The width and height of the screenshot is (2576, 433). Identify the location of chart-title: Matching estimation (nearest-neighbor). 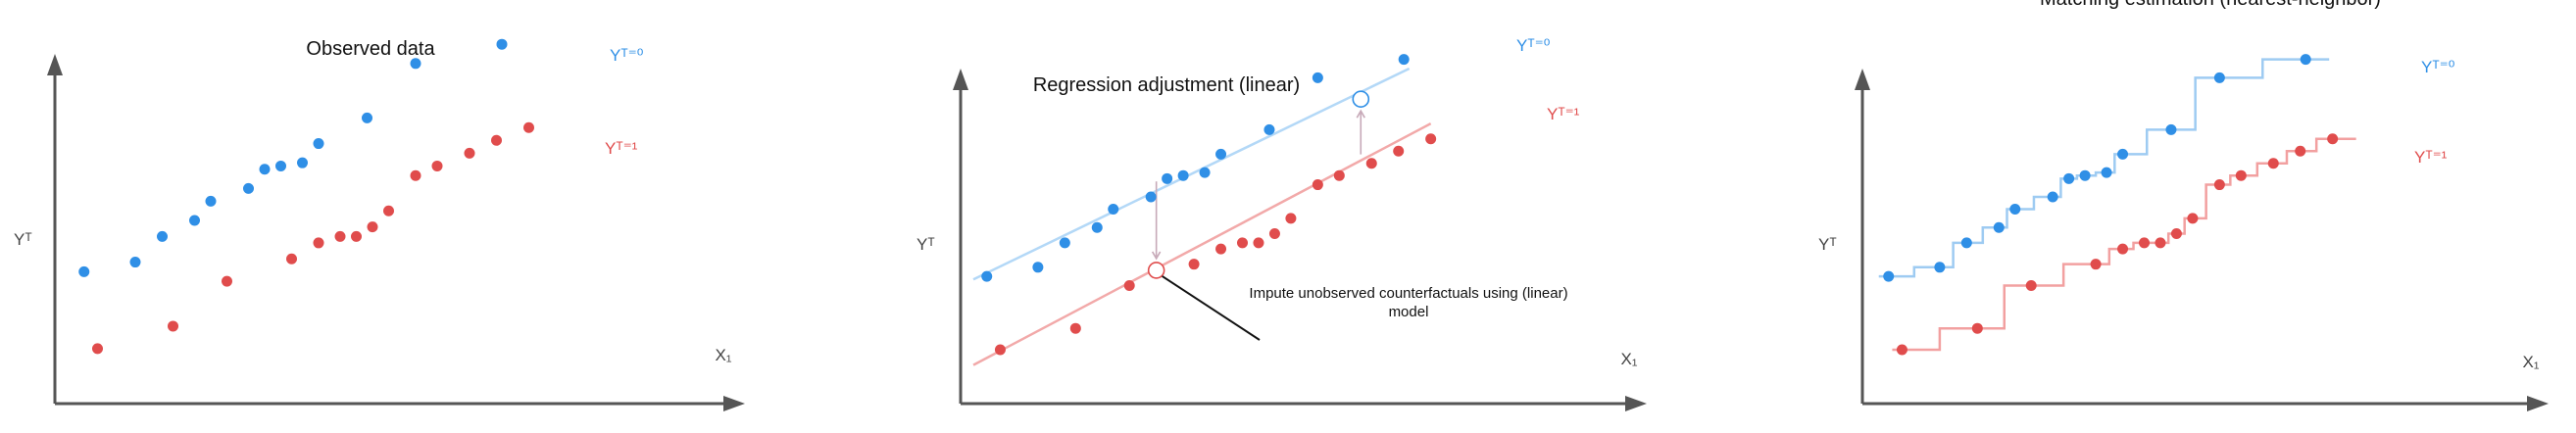
(2210, 5).